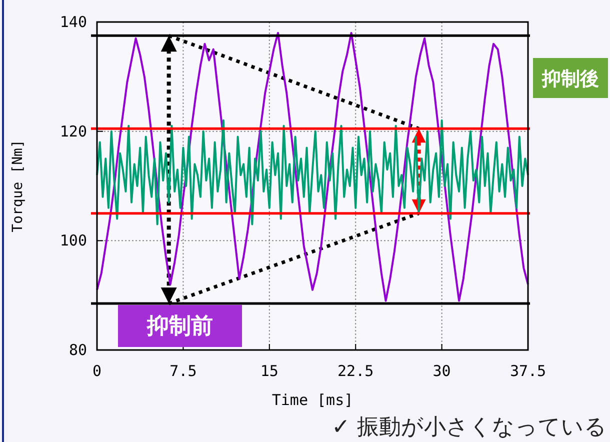 This screenshot has height=442, width=610. I want to click on y-tick-label: 120, so click(73, 131).